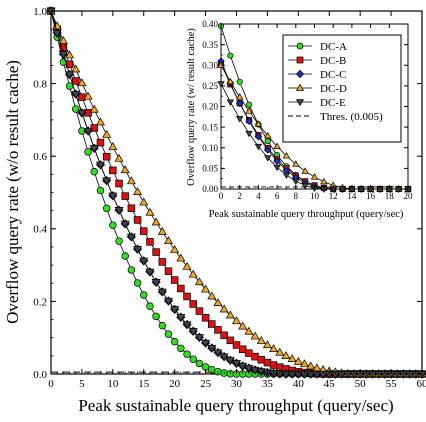 Image resolution: width=426 pixels, height=422 pixels. I want to click on legend-label-dc-b: DC-B, so click(333, 61).